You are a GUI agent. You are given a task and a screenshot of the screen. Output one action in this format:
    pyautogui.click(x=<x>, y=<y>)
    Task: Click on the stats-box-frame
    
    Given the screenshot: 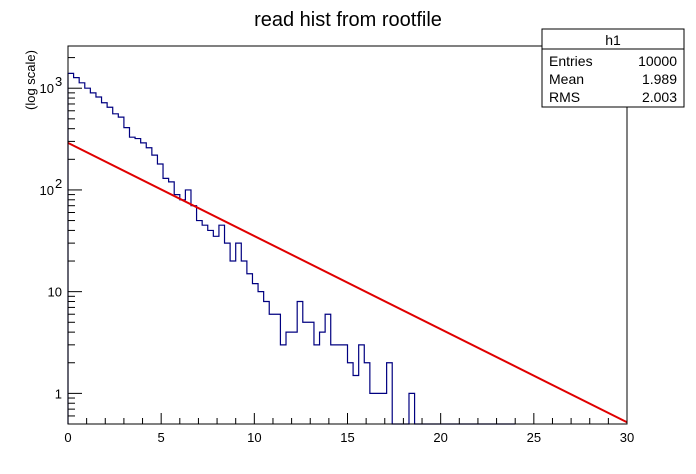 What is the action you would take?
    pyautogui.click(x=613, y=68)
    